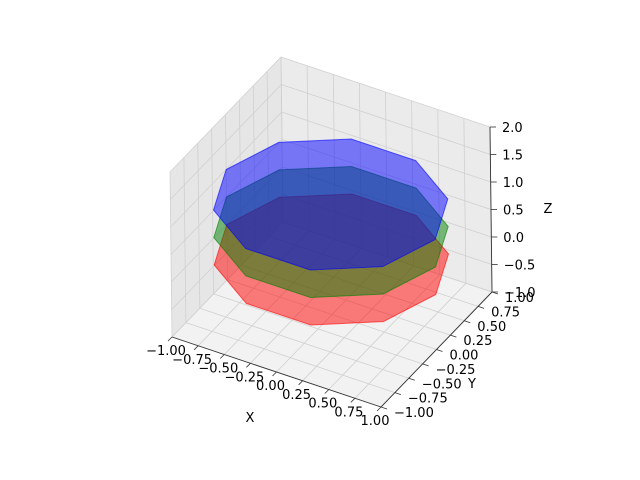  I want to click on x-tick-label: −1.00, so click(166, 351).